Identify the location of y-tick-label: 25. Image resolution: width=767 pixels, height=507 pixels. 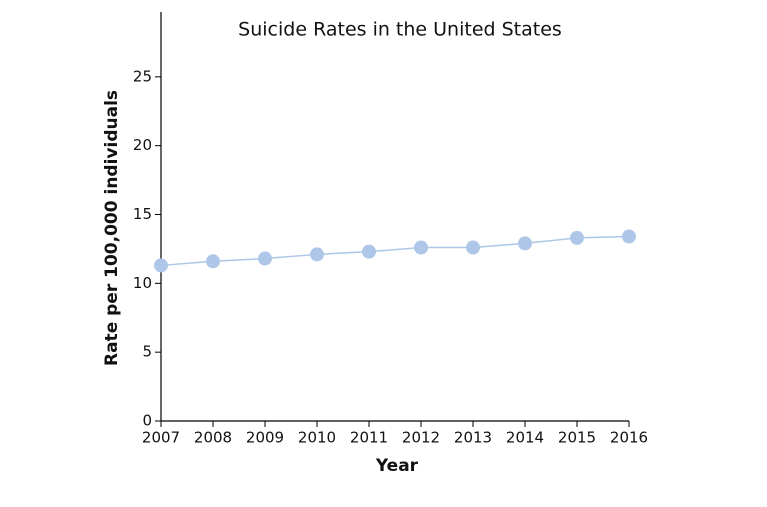
(142, 76).